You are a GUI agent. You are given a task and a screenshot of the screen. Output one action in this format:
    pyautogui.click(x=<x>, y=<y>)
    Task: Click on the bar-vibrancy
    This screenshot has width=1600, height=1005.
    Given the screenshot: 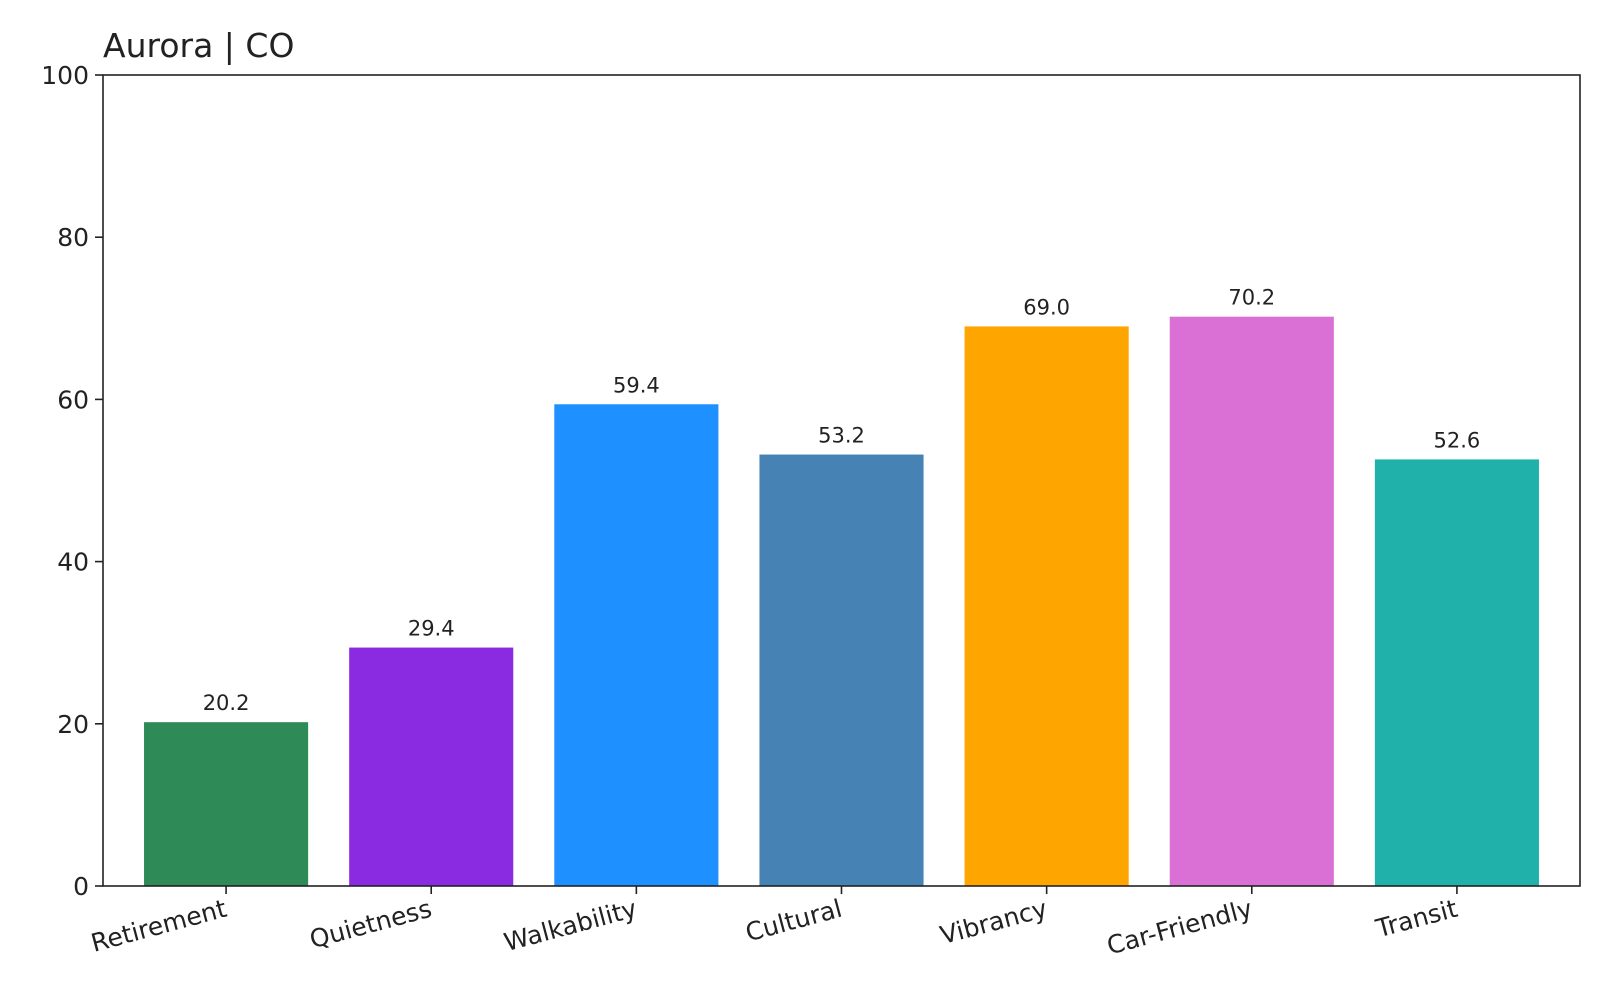 What is the action you would take?
    pyautogui.click(x=1046, y=606)
    